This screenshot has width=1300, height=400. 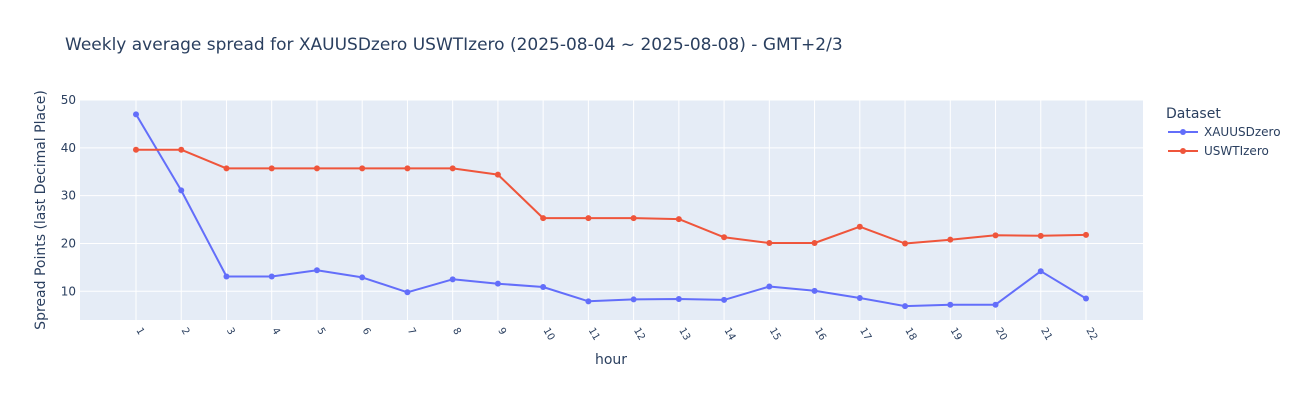 I want to click on x-tick-label: 18, so click(x=910, y=334).